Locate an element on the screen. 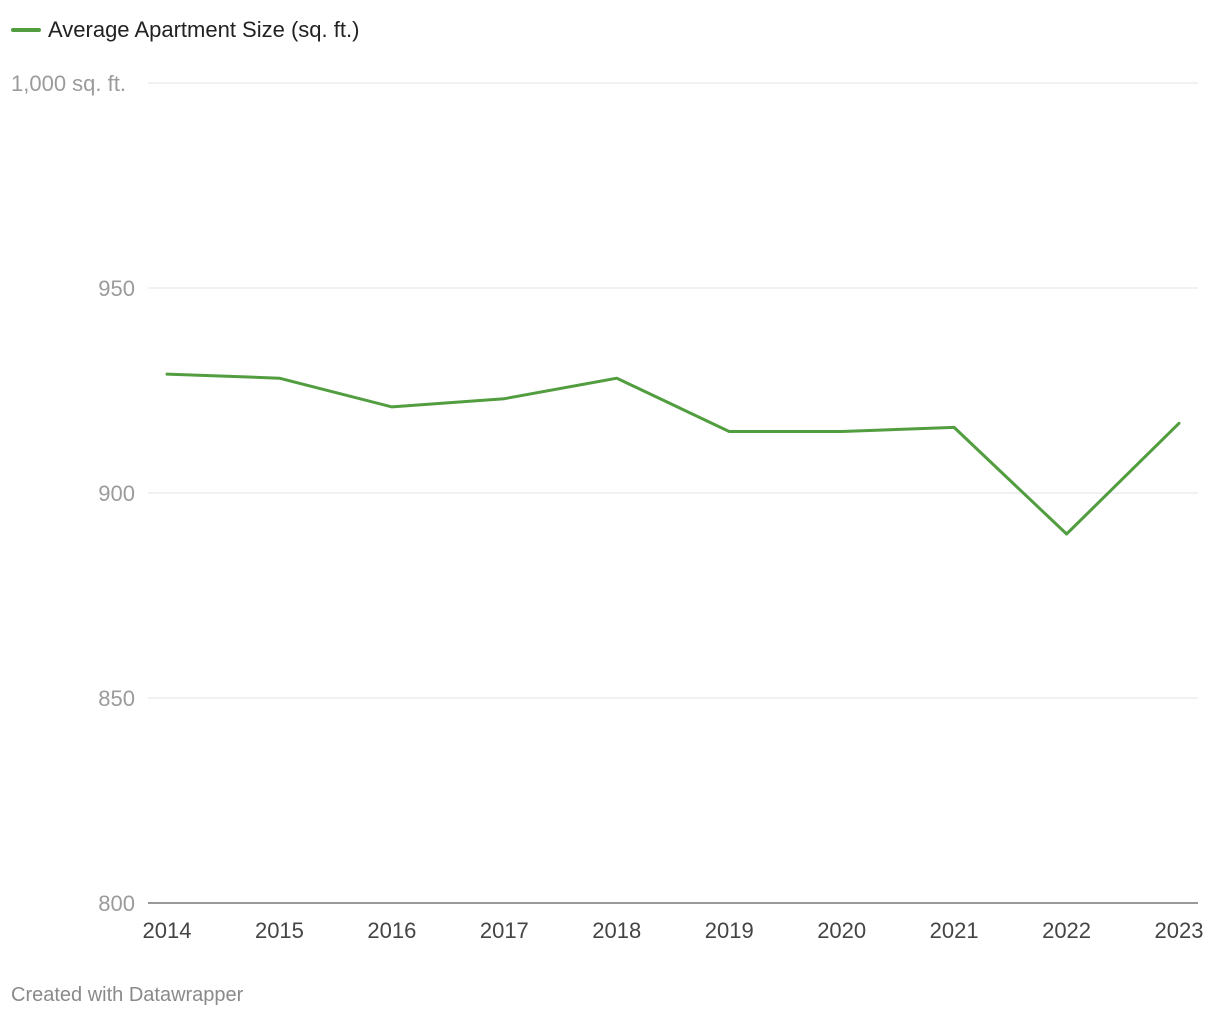  legend-label: Average Apartment Size (sq. ft.) is located at coordinates (204, 29).